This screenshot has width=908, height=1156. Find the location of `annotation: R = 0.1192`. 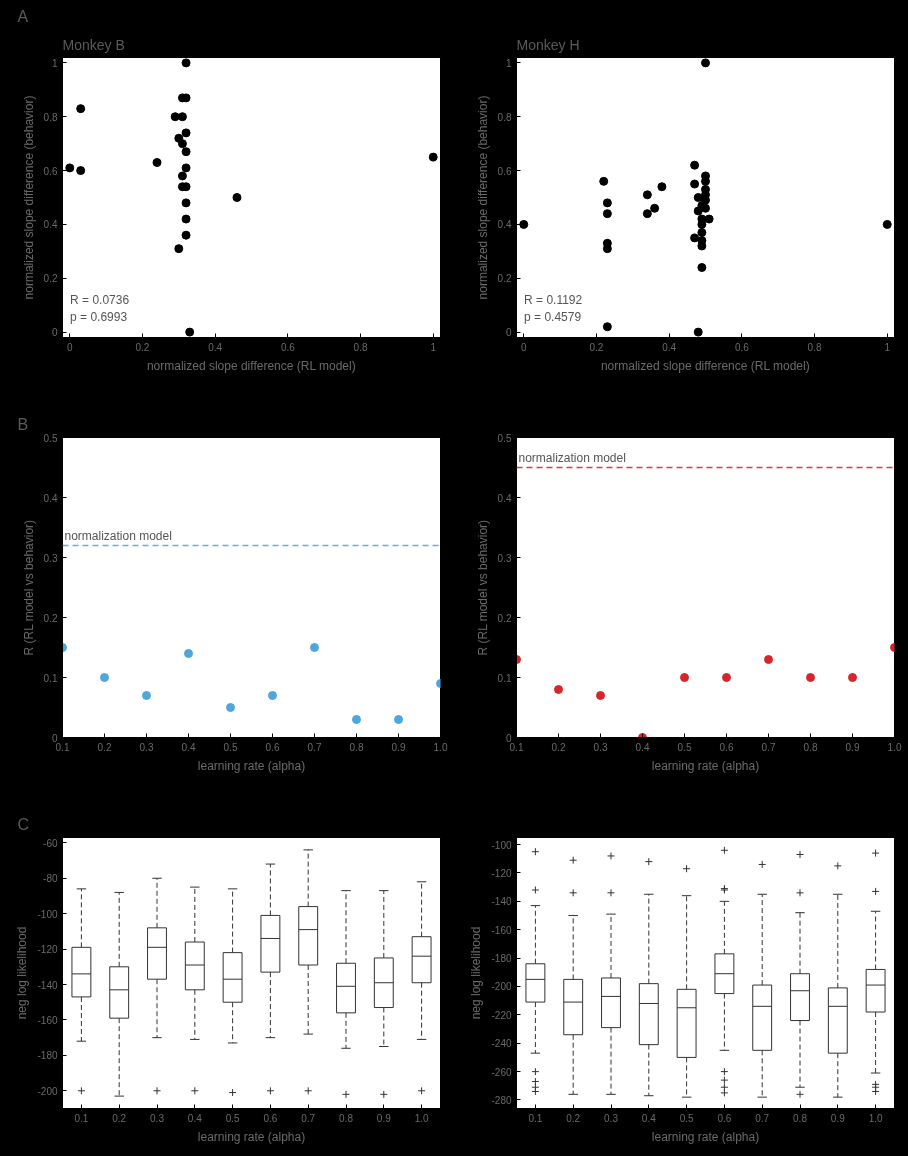

annotation: R = 0.1192 is located at coordinates (553, 299).